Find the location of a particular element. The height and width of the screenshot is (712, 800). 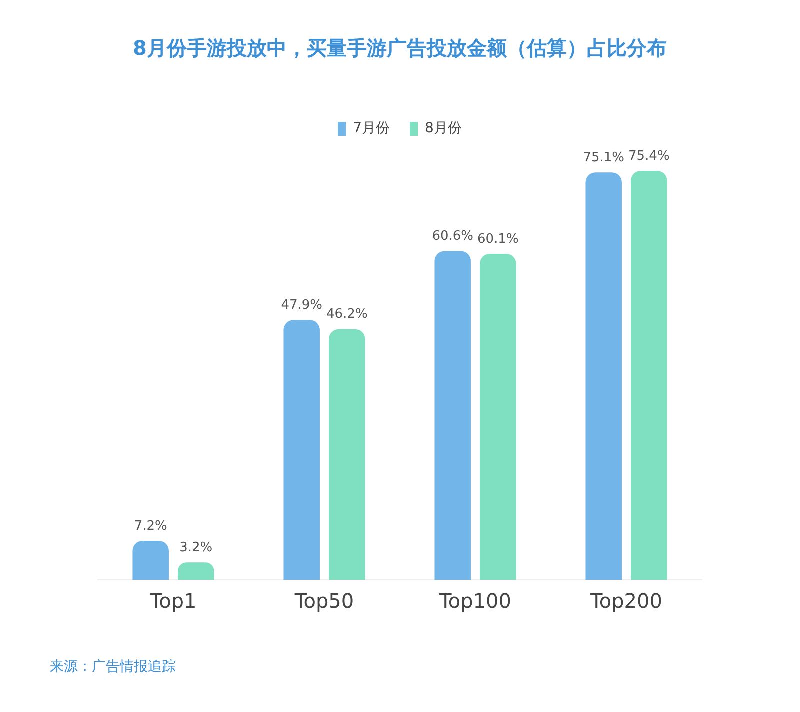

x-tick-label: Top200 is located at coordinates (626, 601).